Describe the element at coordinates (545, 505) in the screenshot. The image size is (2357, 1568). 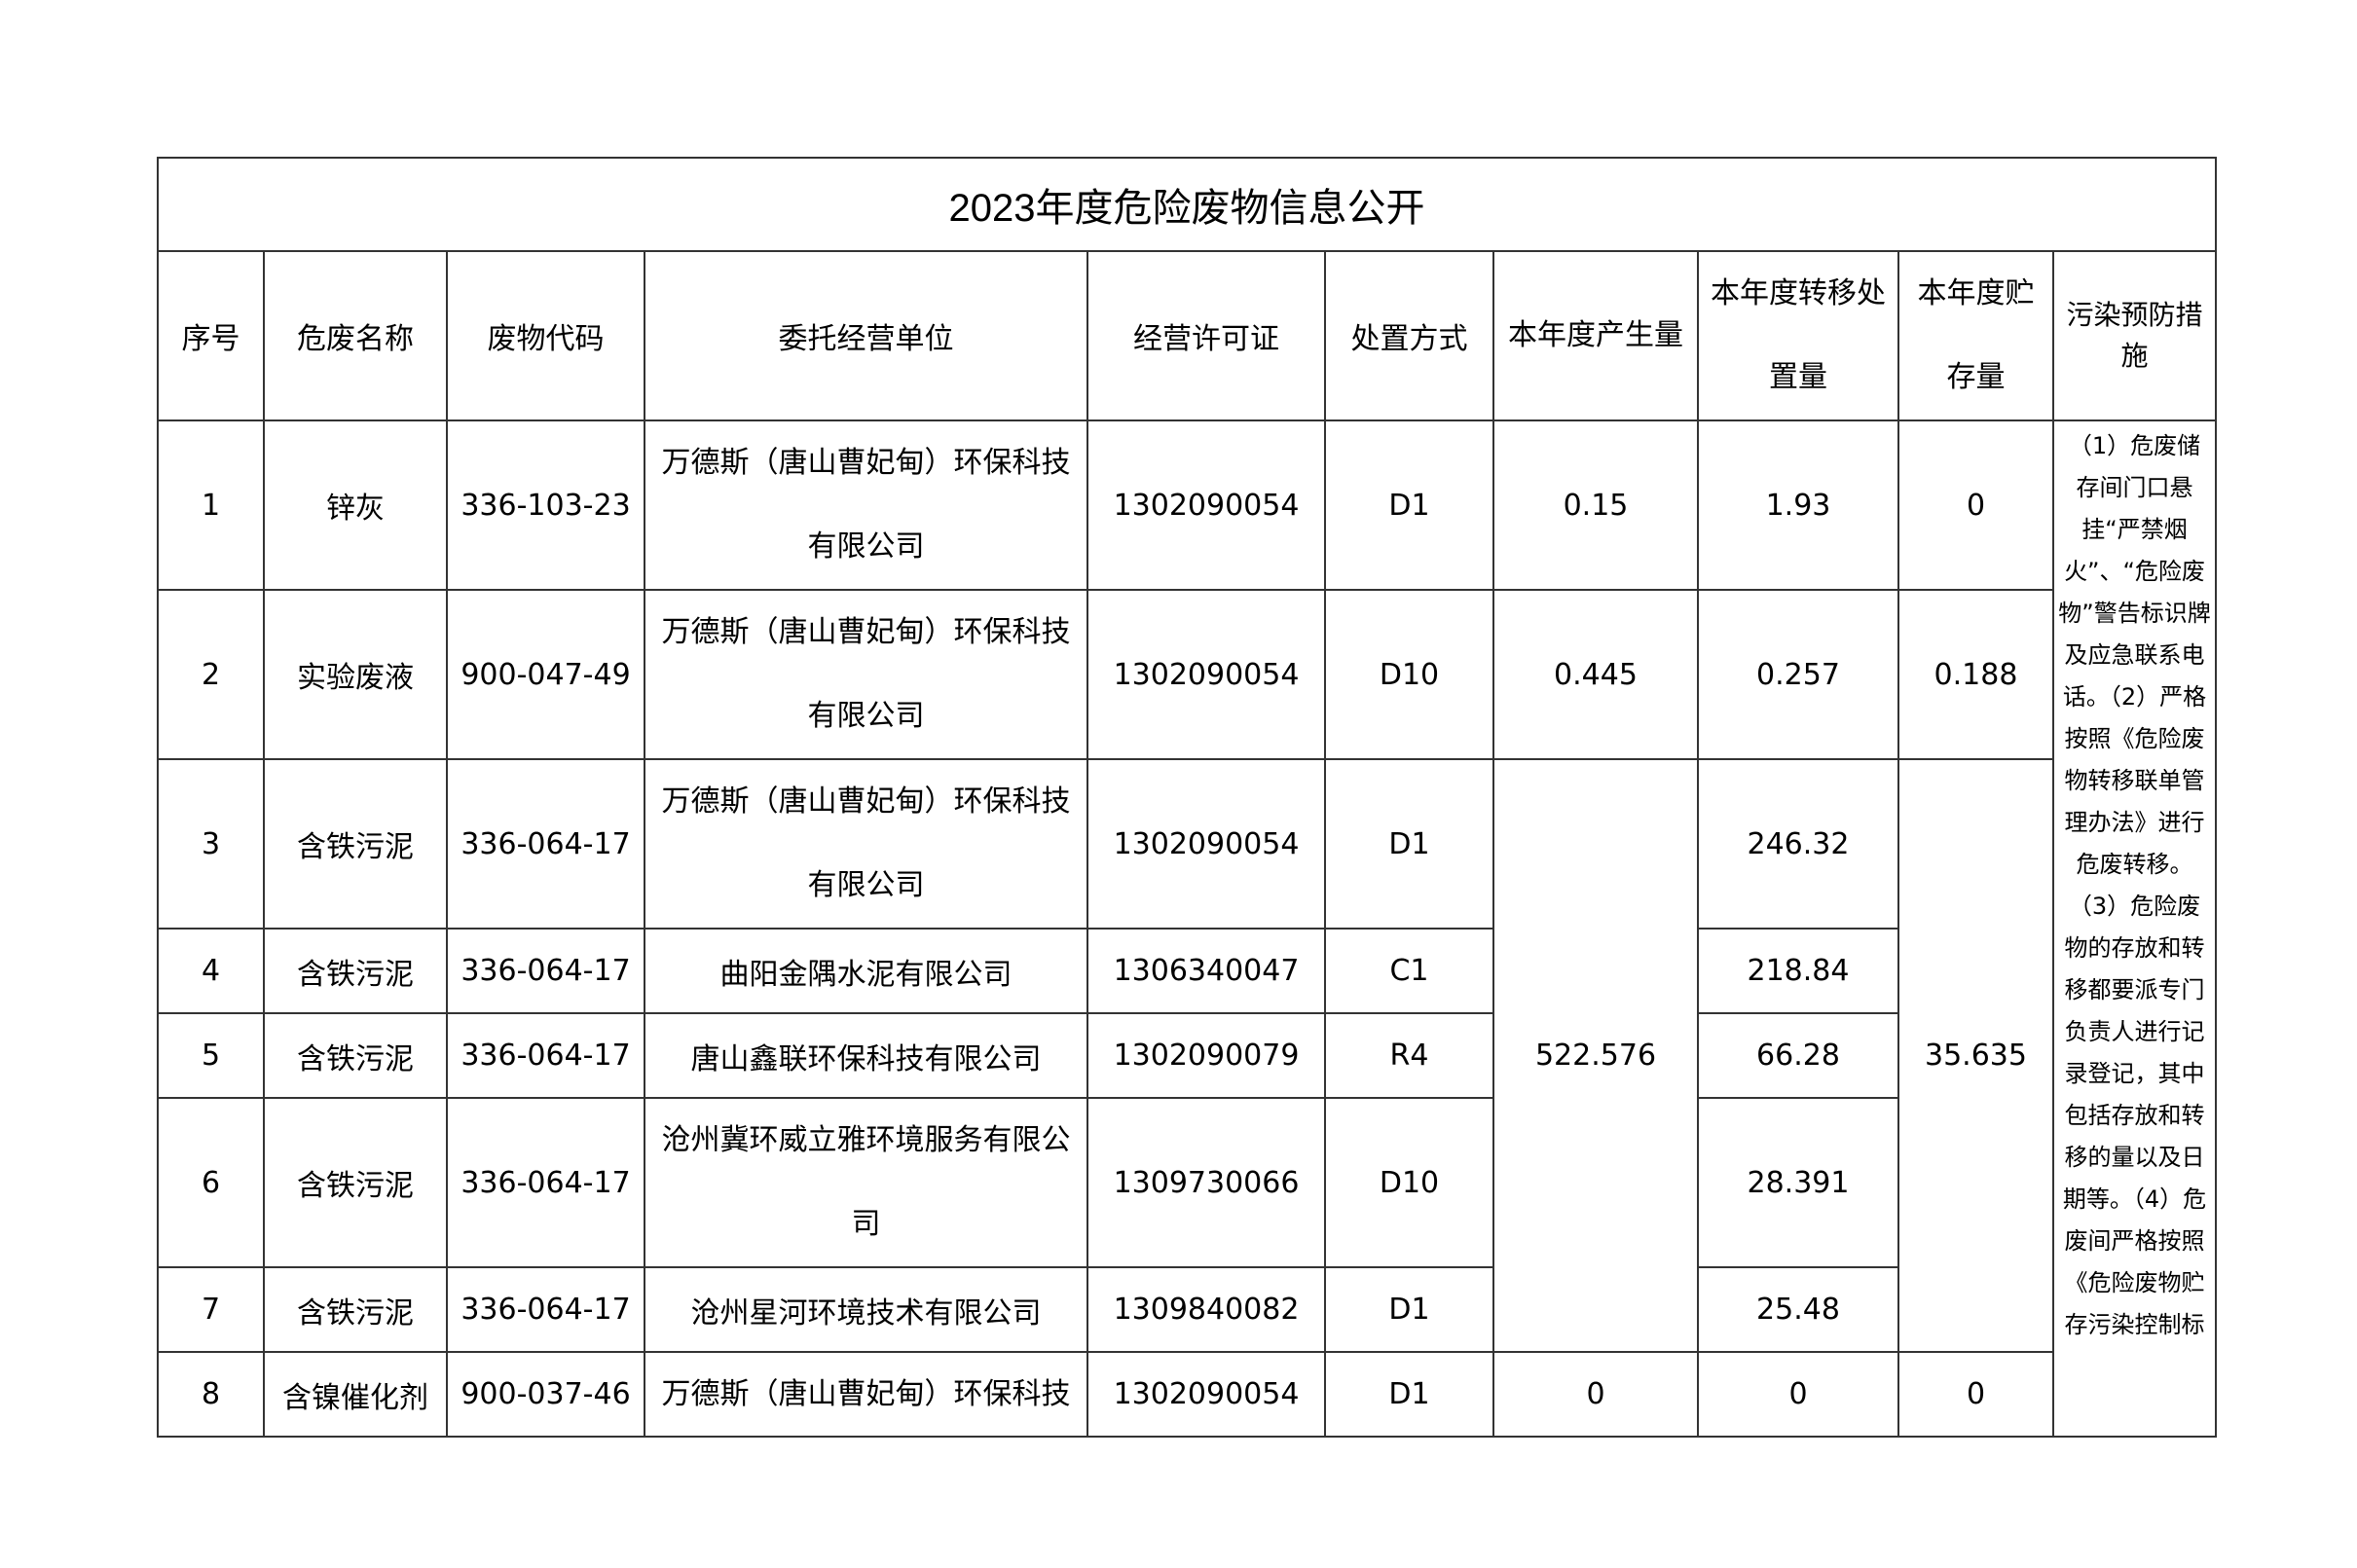
I see `cell-code: 336-103-23` at that location.